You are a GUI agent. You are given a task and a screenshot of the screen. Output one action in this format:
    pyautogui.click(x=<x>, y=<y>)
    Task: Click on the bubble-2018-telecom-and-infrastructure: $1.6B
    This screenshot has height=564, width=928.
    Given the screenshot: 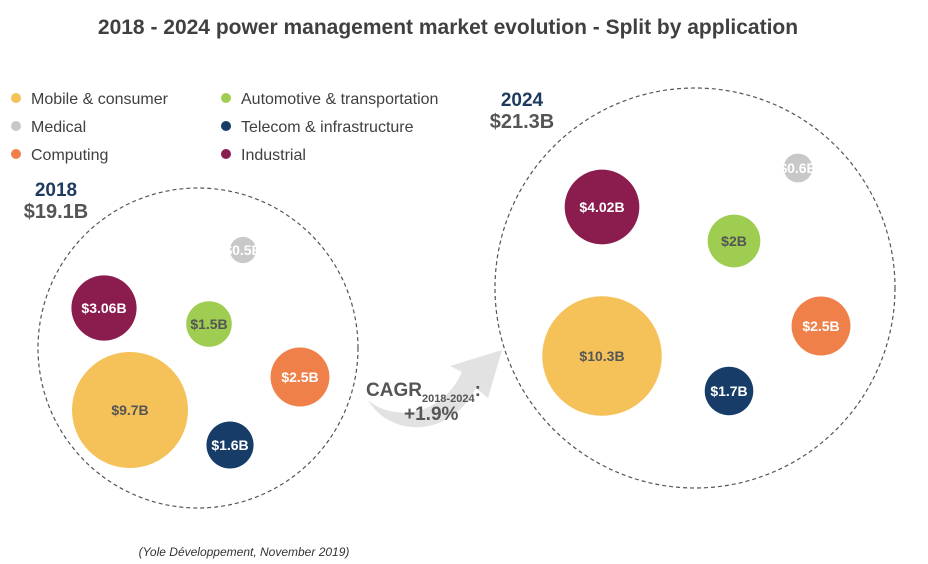 What is the action you would take?
    pyautogui.click(x=230, y=445)
    